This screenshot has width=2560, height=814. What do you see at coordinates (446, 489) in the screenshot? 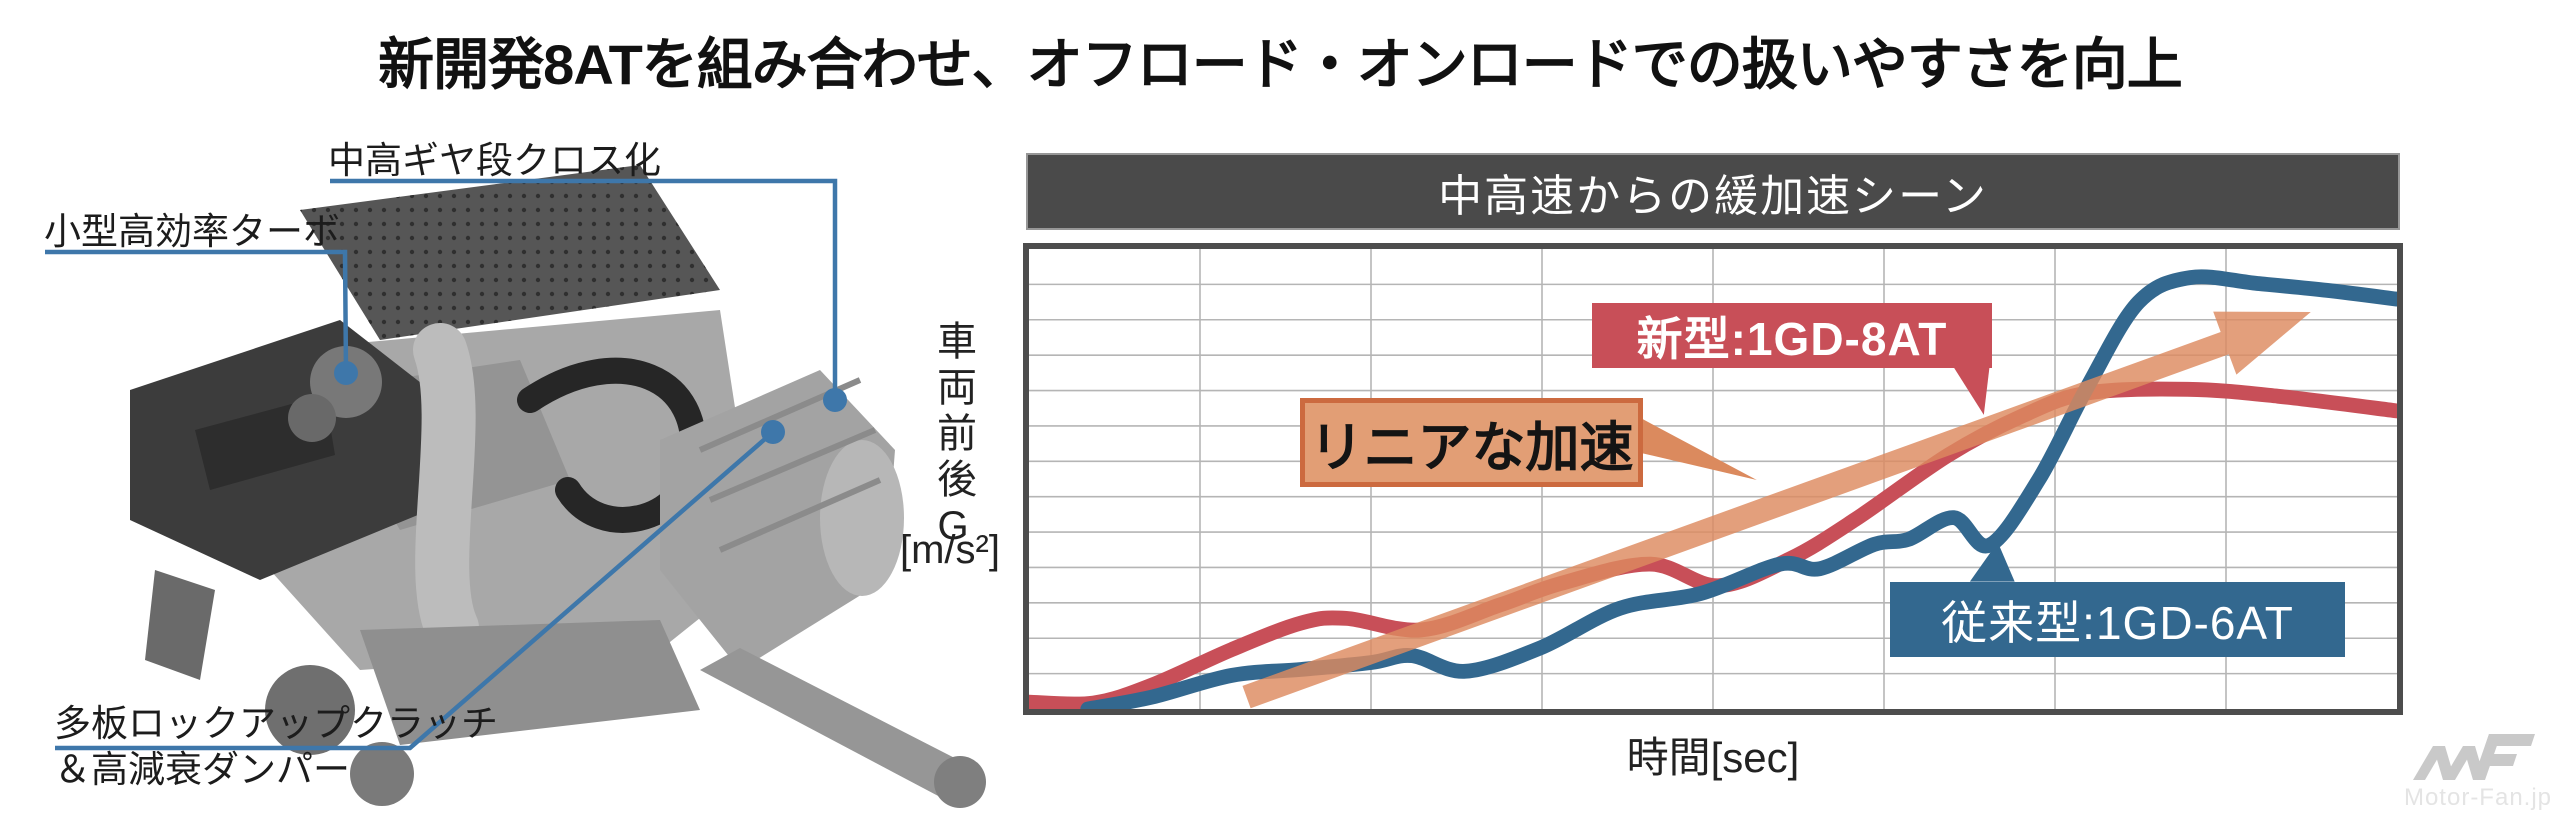
I see `engine-intake-pipe` at bounding box center [446, 489].